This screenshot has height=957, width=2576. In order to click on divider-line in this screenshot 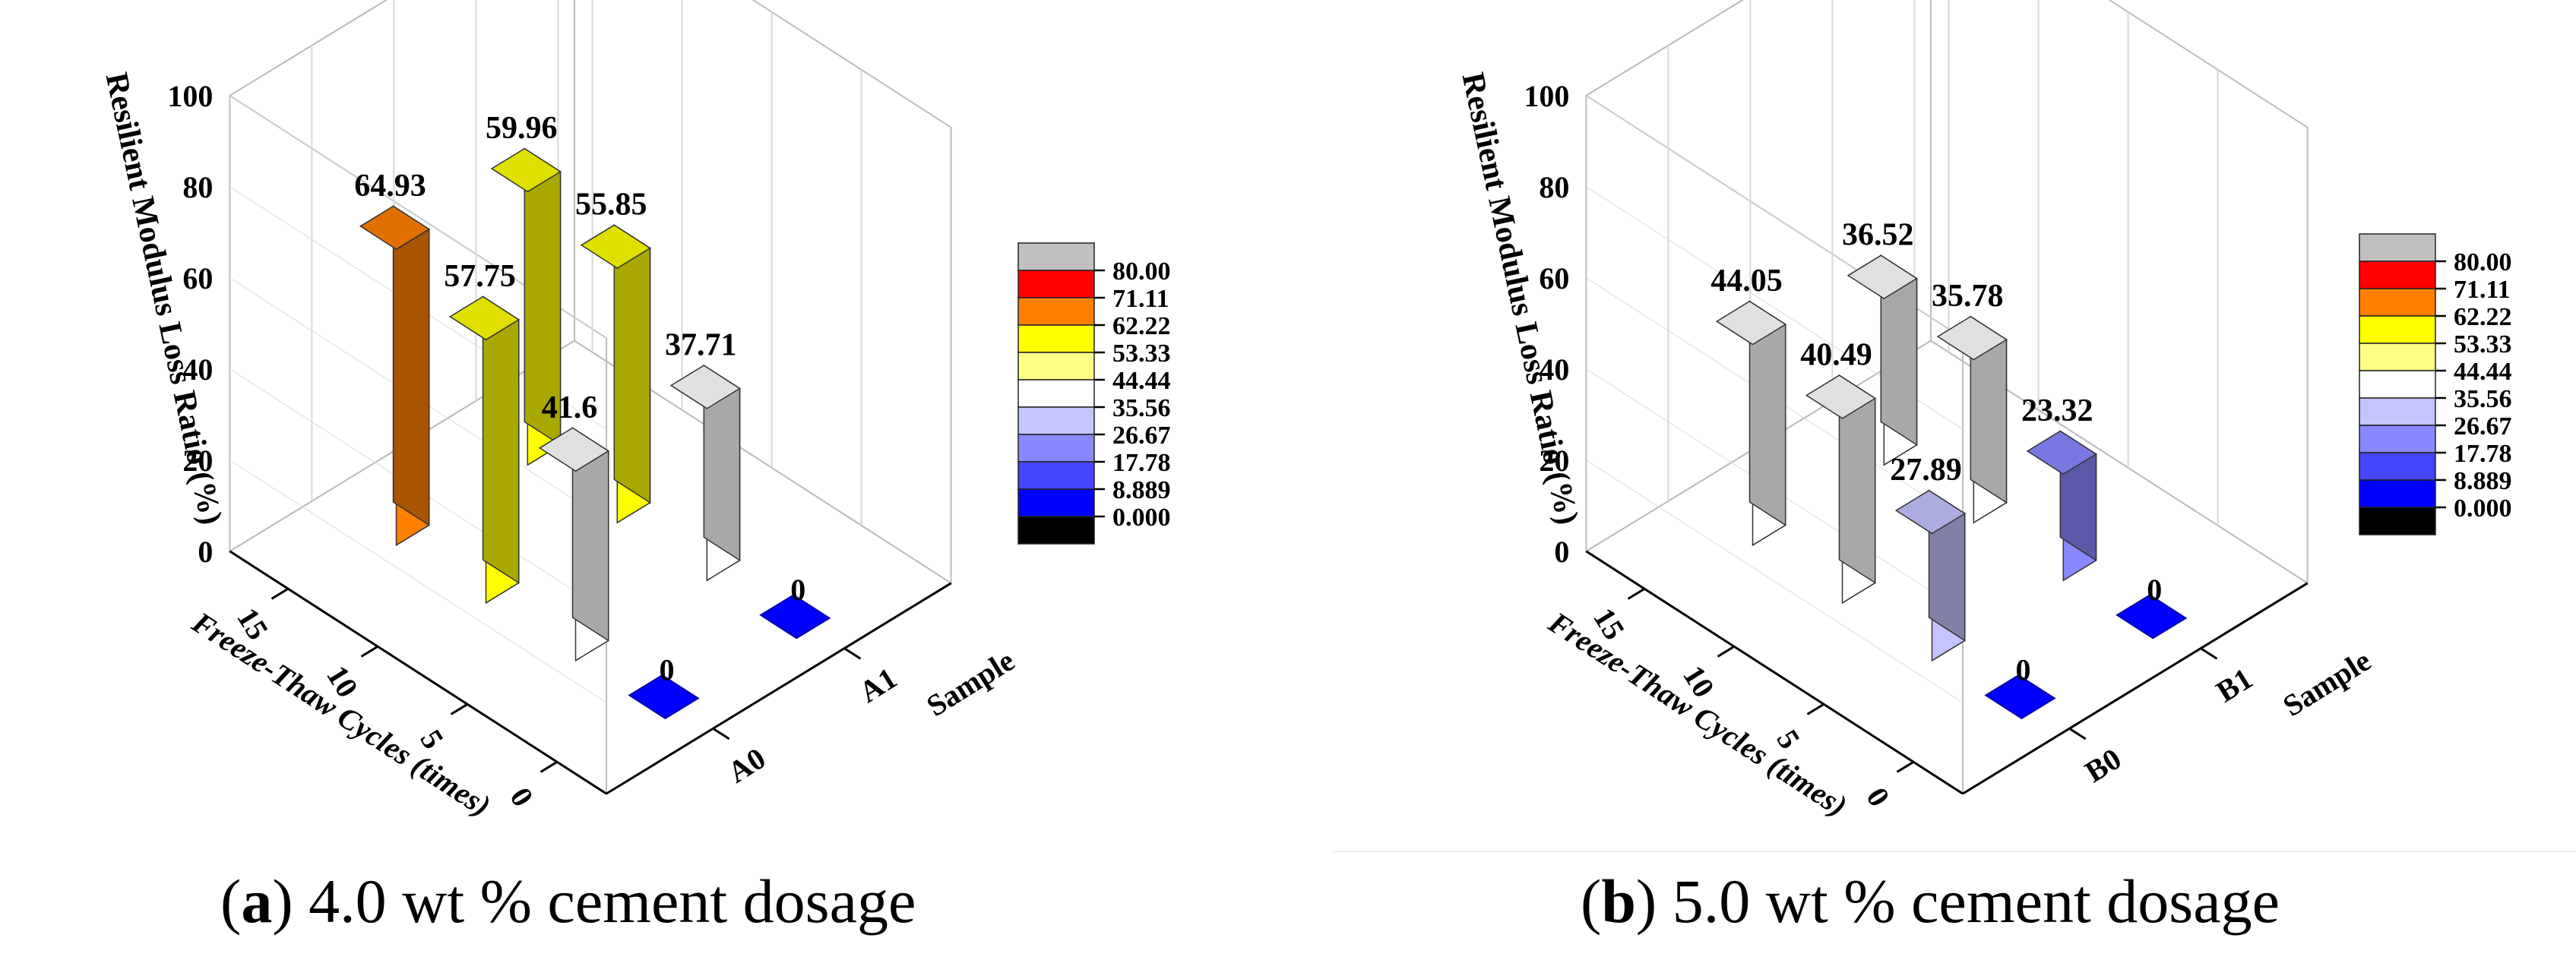, I will do `click(1955, 851)`.